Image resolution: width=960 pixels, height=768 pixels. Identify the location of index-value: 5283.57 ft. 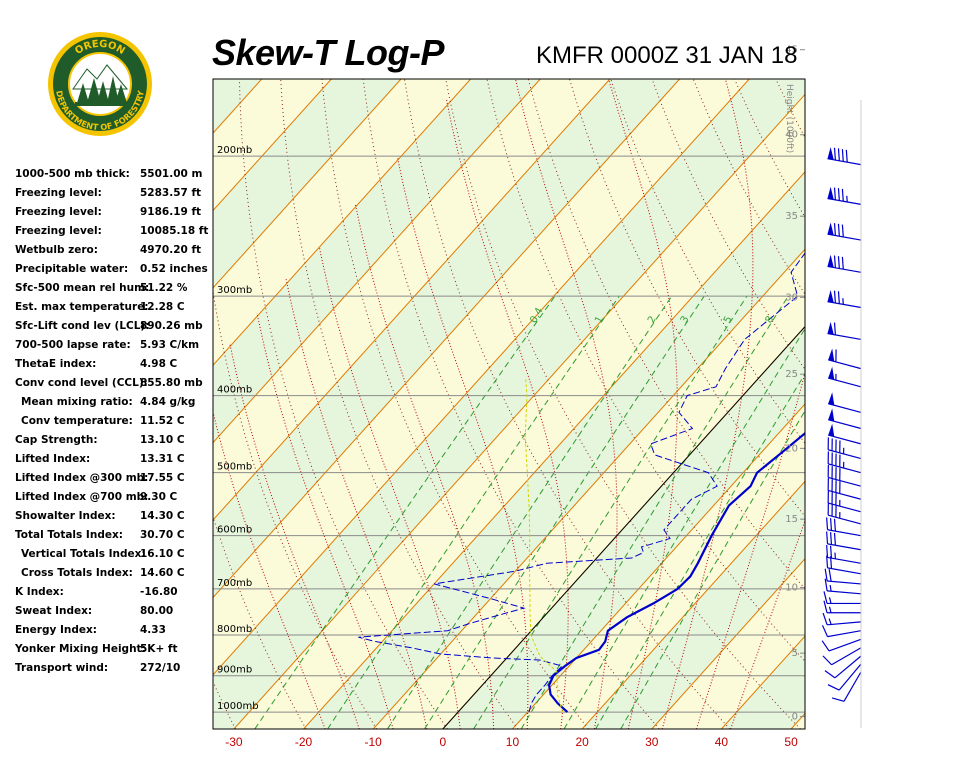
(171, 193).